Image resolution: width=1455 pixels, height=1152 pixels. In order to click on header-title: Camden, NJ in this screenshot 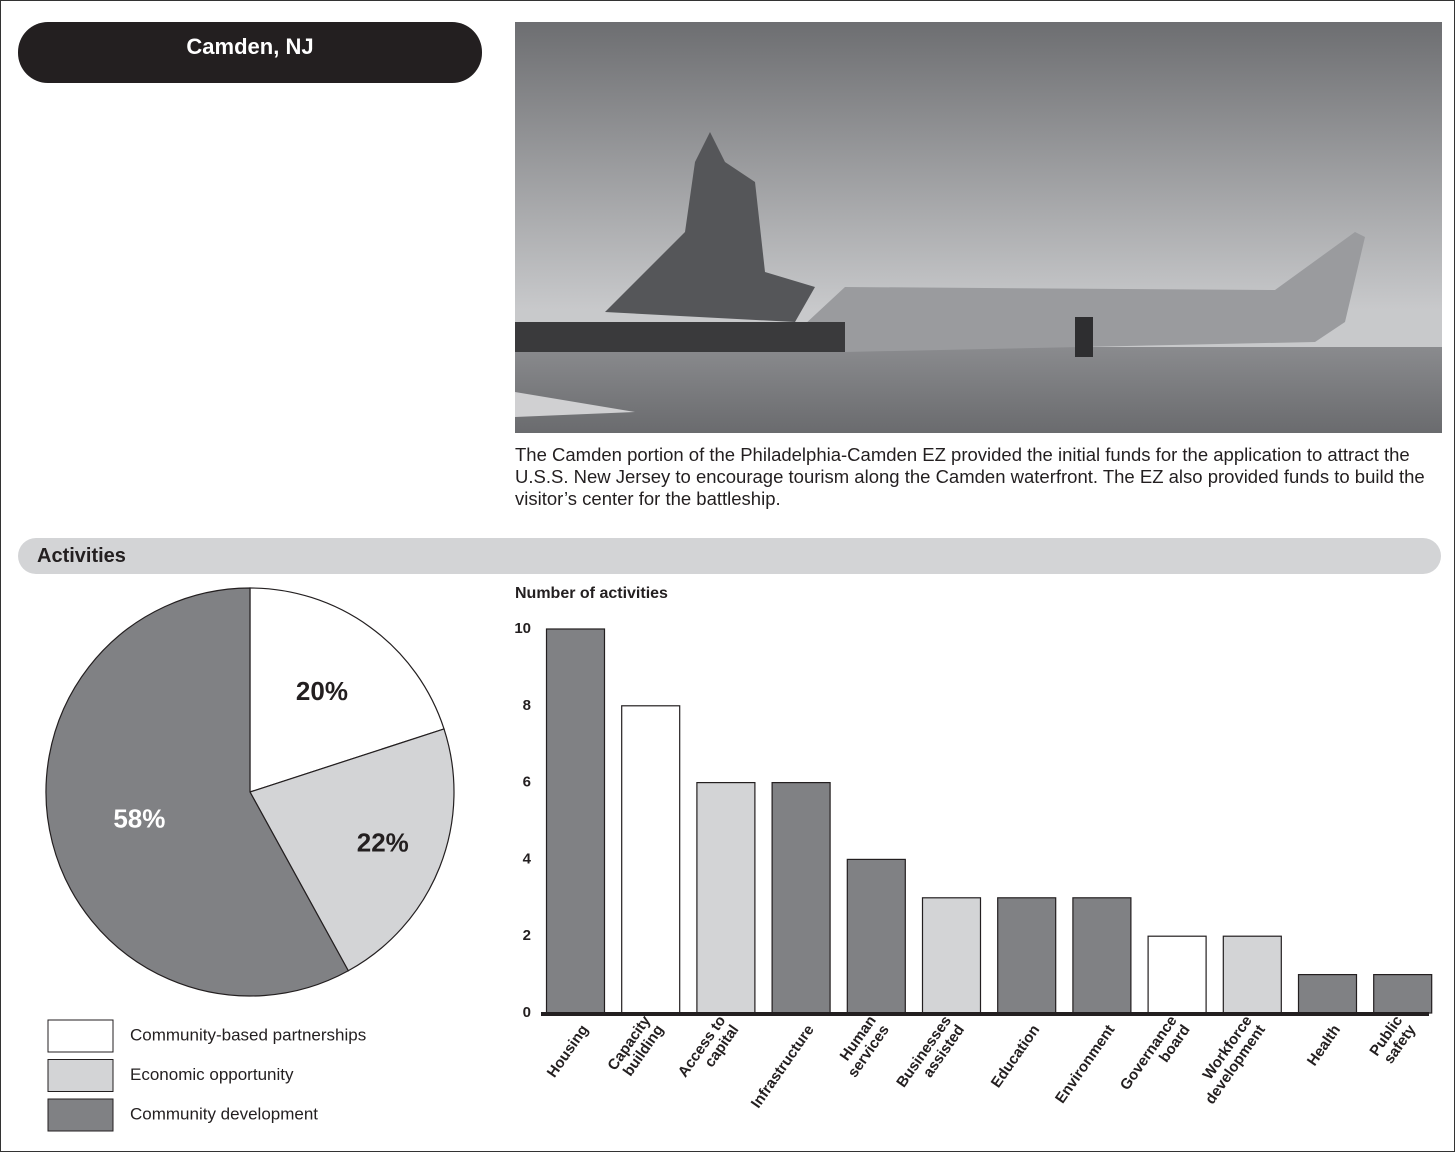, I will do `click(250, 46)`.